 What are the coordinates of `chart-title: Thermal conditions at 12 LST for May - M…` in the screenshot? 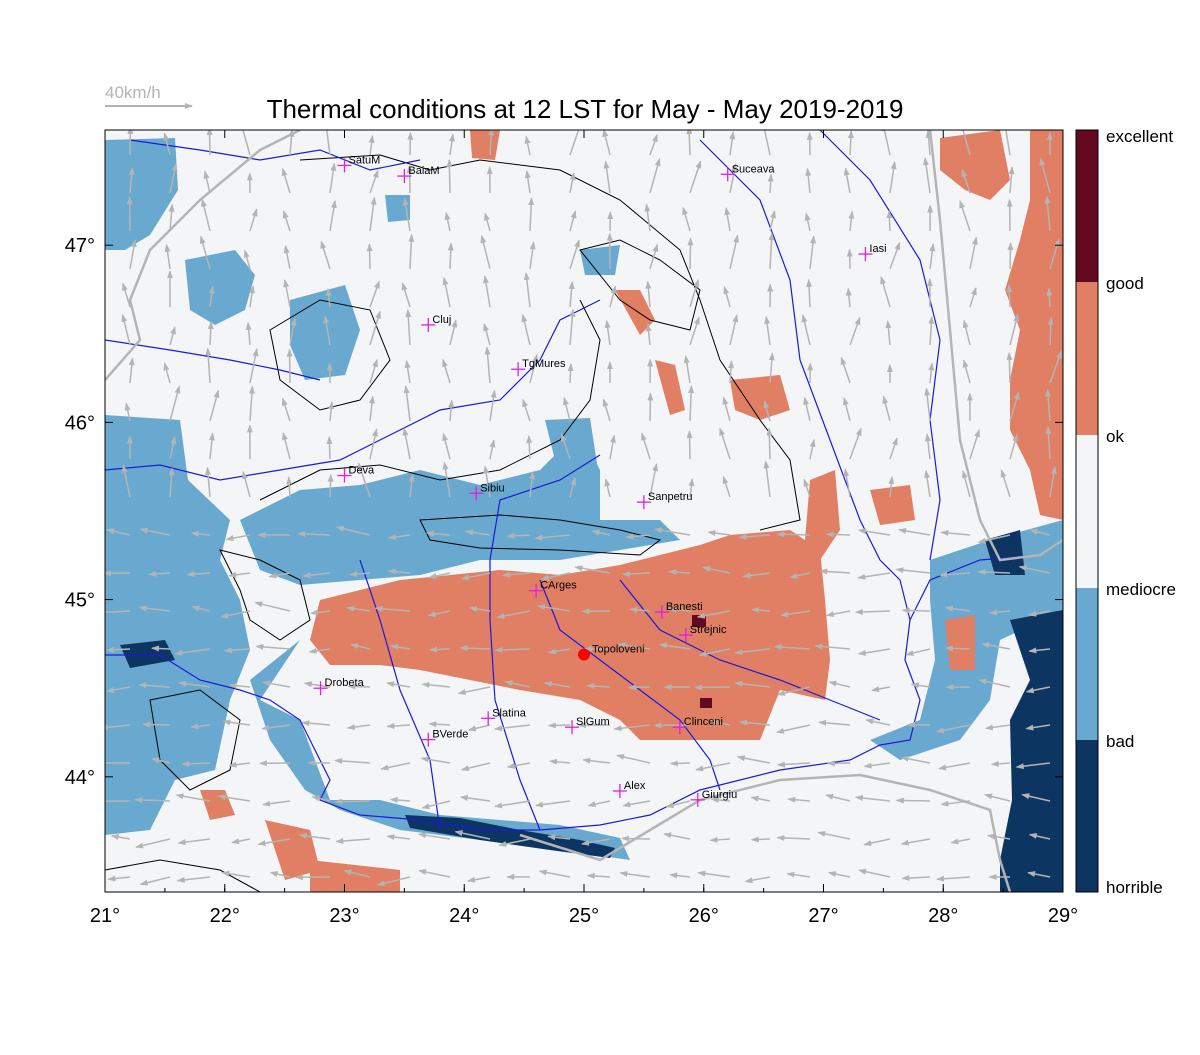 It's located at (585, 109).